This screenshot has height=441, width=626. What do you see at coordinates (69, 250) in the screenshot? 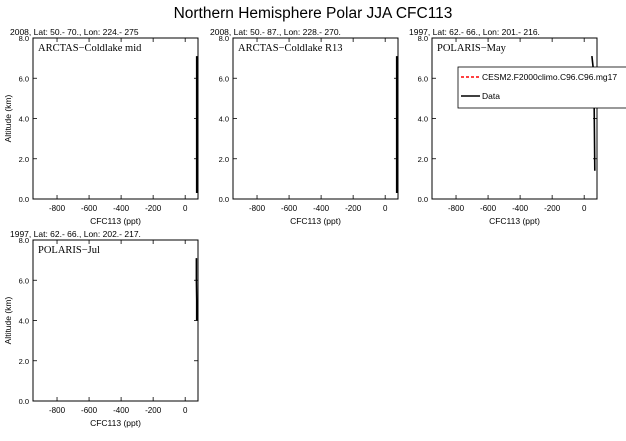
I see `panel-label: POLARIS−Jul` at bounding box center [69, 250].